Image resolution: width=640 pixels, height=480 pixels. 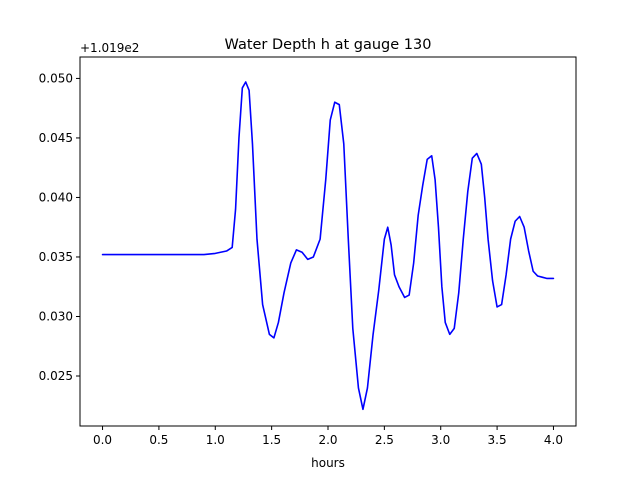 I want to click on chart-title: Water Depth h at gauge 130, so click(x=328, y=45).